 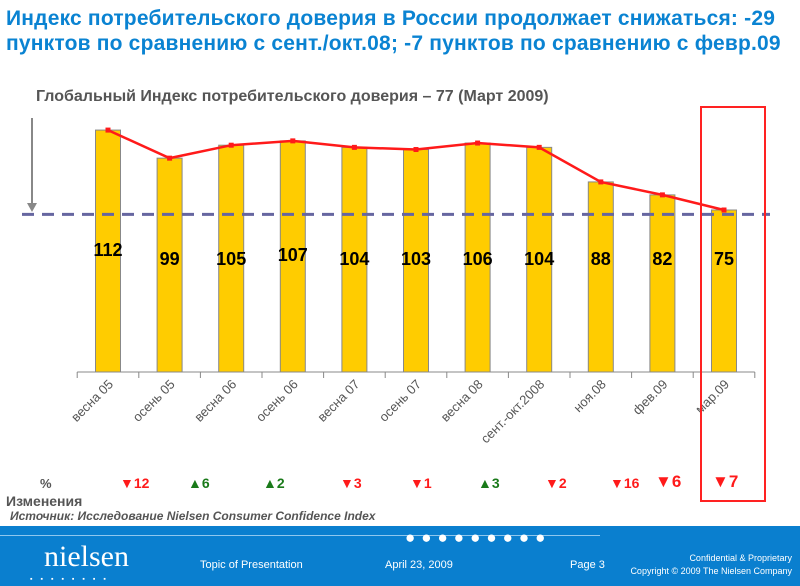 I want to click on x-tick-label: весна 06, so click(x=215, y=401).